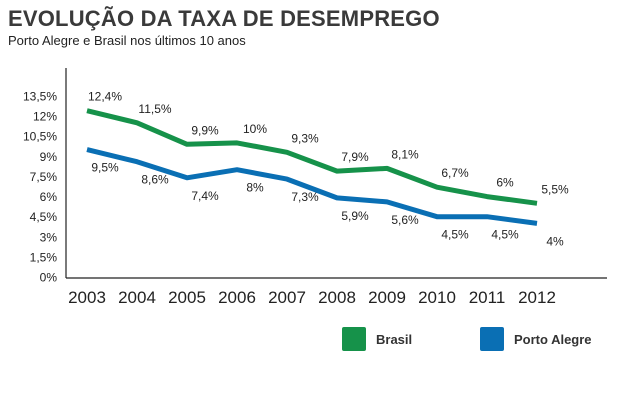 Image resolution: width=624 pixels, height=400 pixels. I want to click on legend-item-porto-alegre: Porto Alegre, so click(536, 339).